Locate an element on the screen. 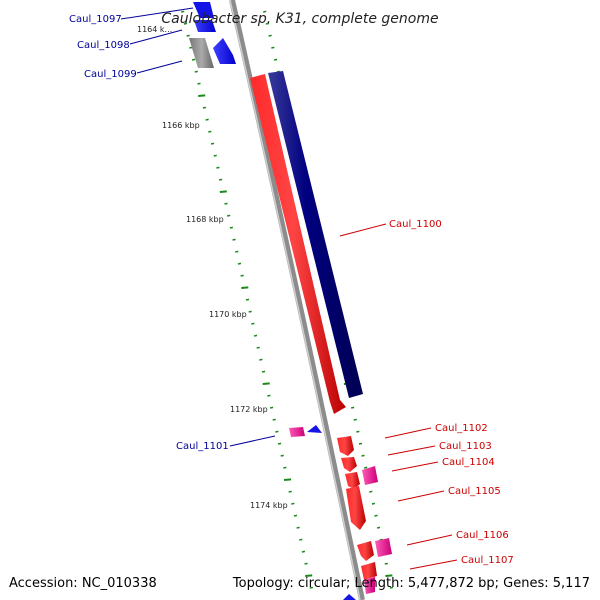  gene-caul-1107-shape is located at coordinates (369, 571).